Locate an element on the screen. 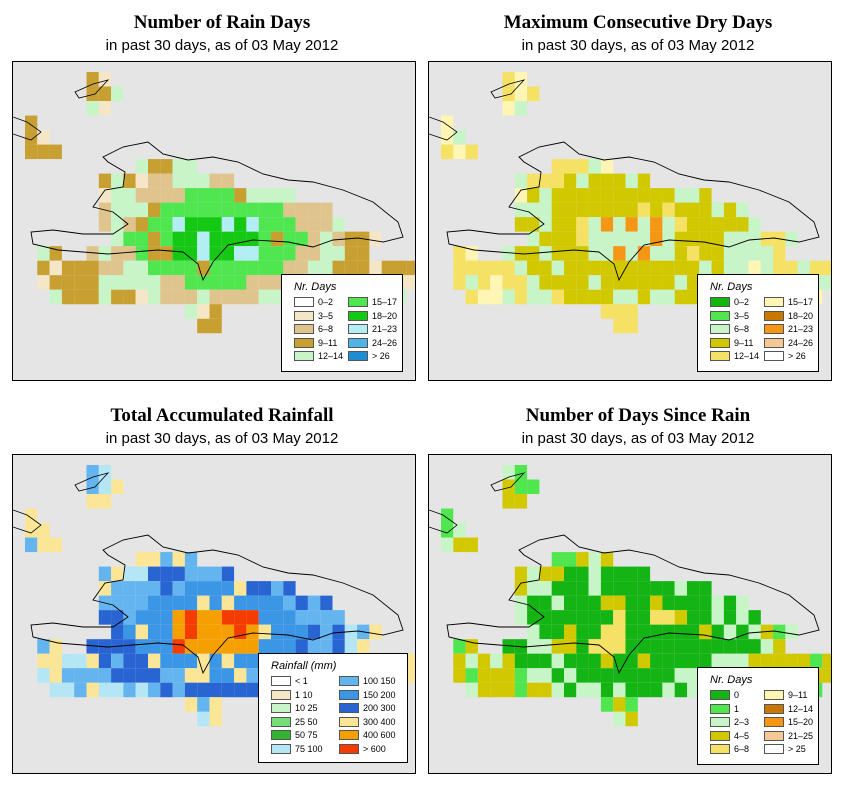 Image resolution: width=853 pixels, height=793 pixels. legend-label: 15–20 is located at coordinates (801, 722).